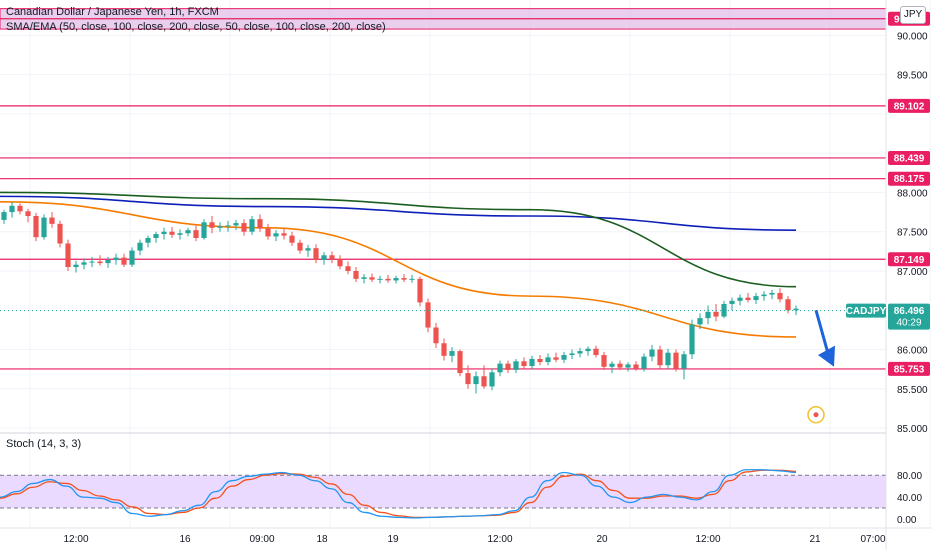 The image size is (932, 550). I want to click on time-tick-label: 21, so click(815, 539).